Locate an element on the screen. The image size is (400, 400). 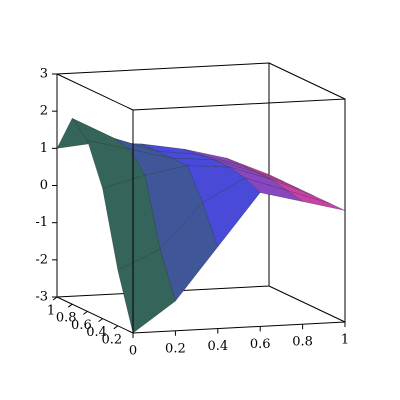
y-tick-label: 0.6 is located at coordinates (81, 325).